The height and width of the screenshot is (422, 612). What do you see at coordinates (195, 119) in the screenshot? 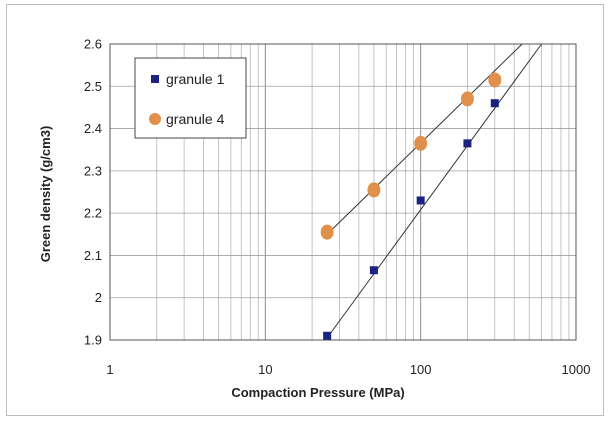
I see `legend-label-granule-4: granule 4` at bounding box center [195, 119].